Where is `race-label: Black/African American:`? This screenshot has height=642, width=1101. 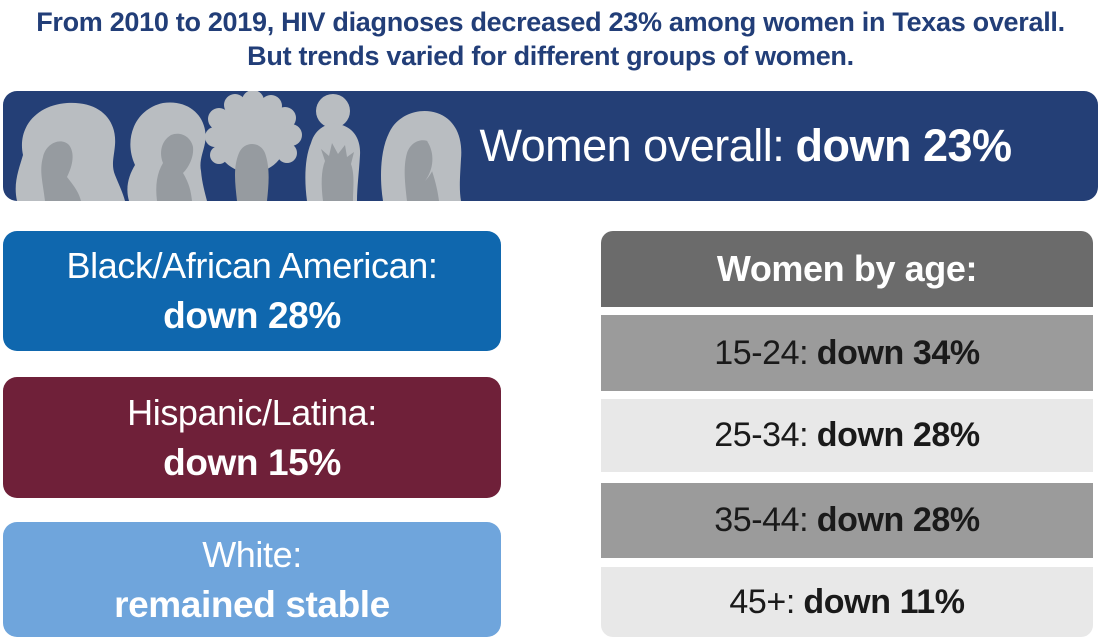
race-label: Black/African American: is located at coordinates (252, 265).